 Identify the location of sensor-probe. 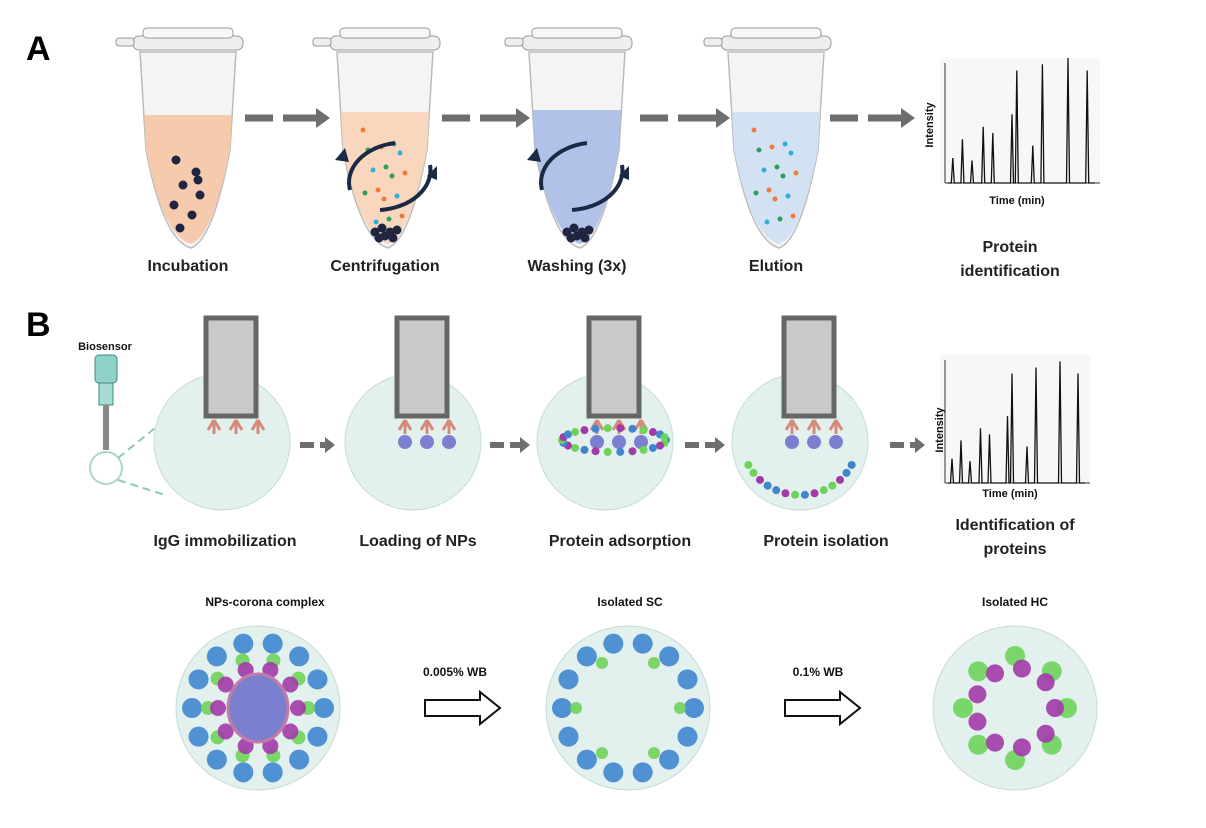
(231, 367).